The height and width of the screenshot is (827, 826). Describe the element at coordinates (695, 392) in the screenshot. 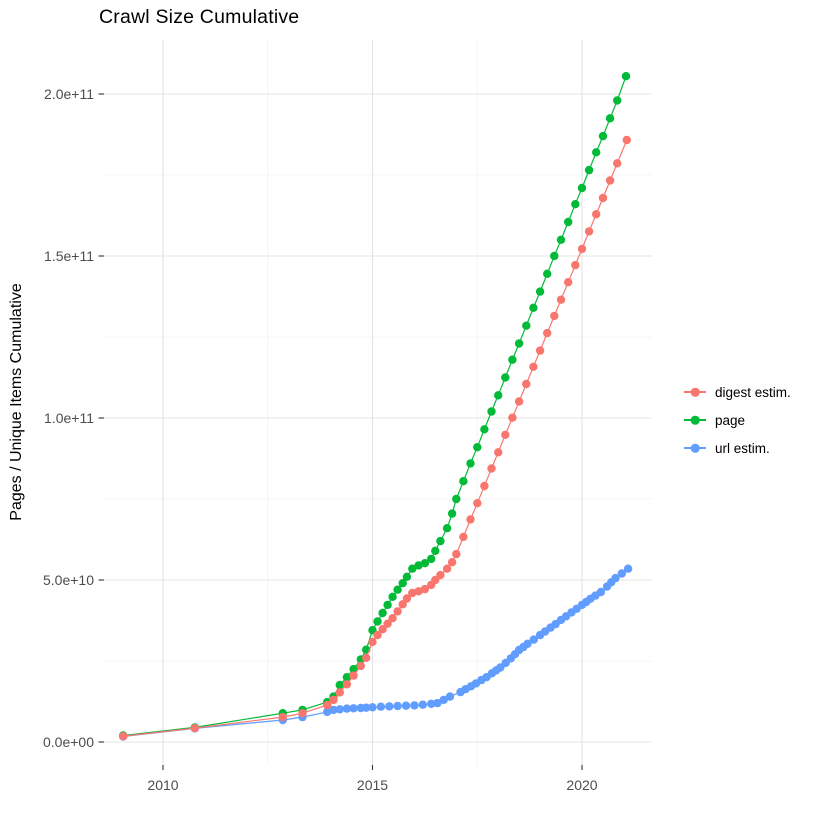

I see `legend-key-digest-icon` at that location.